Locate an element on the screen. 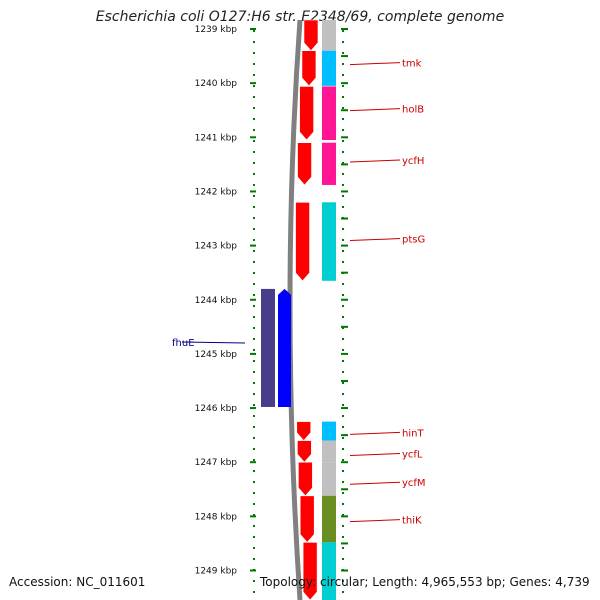  gene-label: hinT is located at coordinates (413, 433).